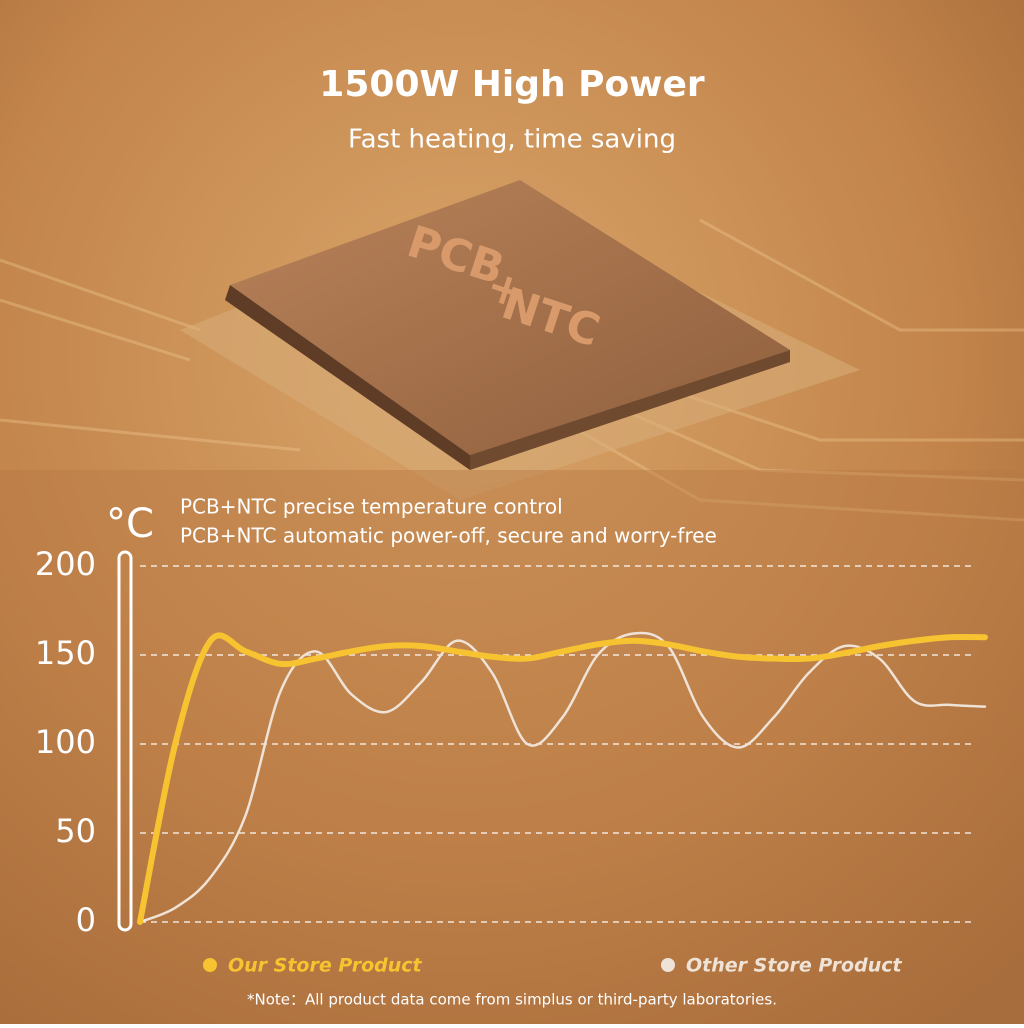 The width and height of the screenshot is (1024, 1028). I want to click on y-tick-label: 0, so click(86, 920).